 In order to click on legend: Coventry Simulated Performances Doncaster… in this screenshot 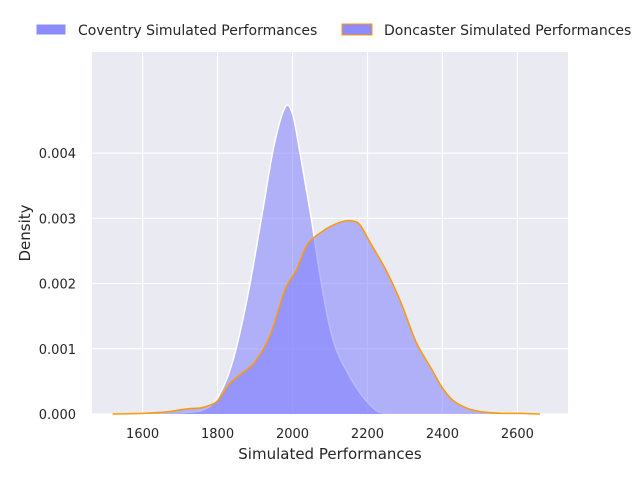, I will do `click(333, 31)`.